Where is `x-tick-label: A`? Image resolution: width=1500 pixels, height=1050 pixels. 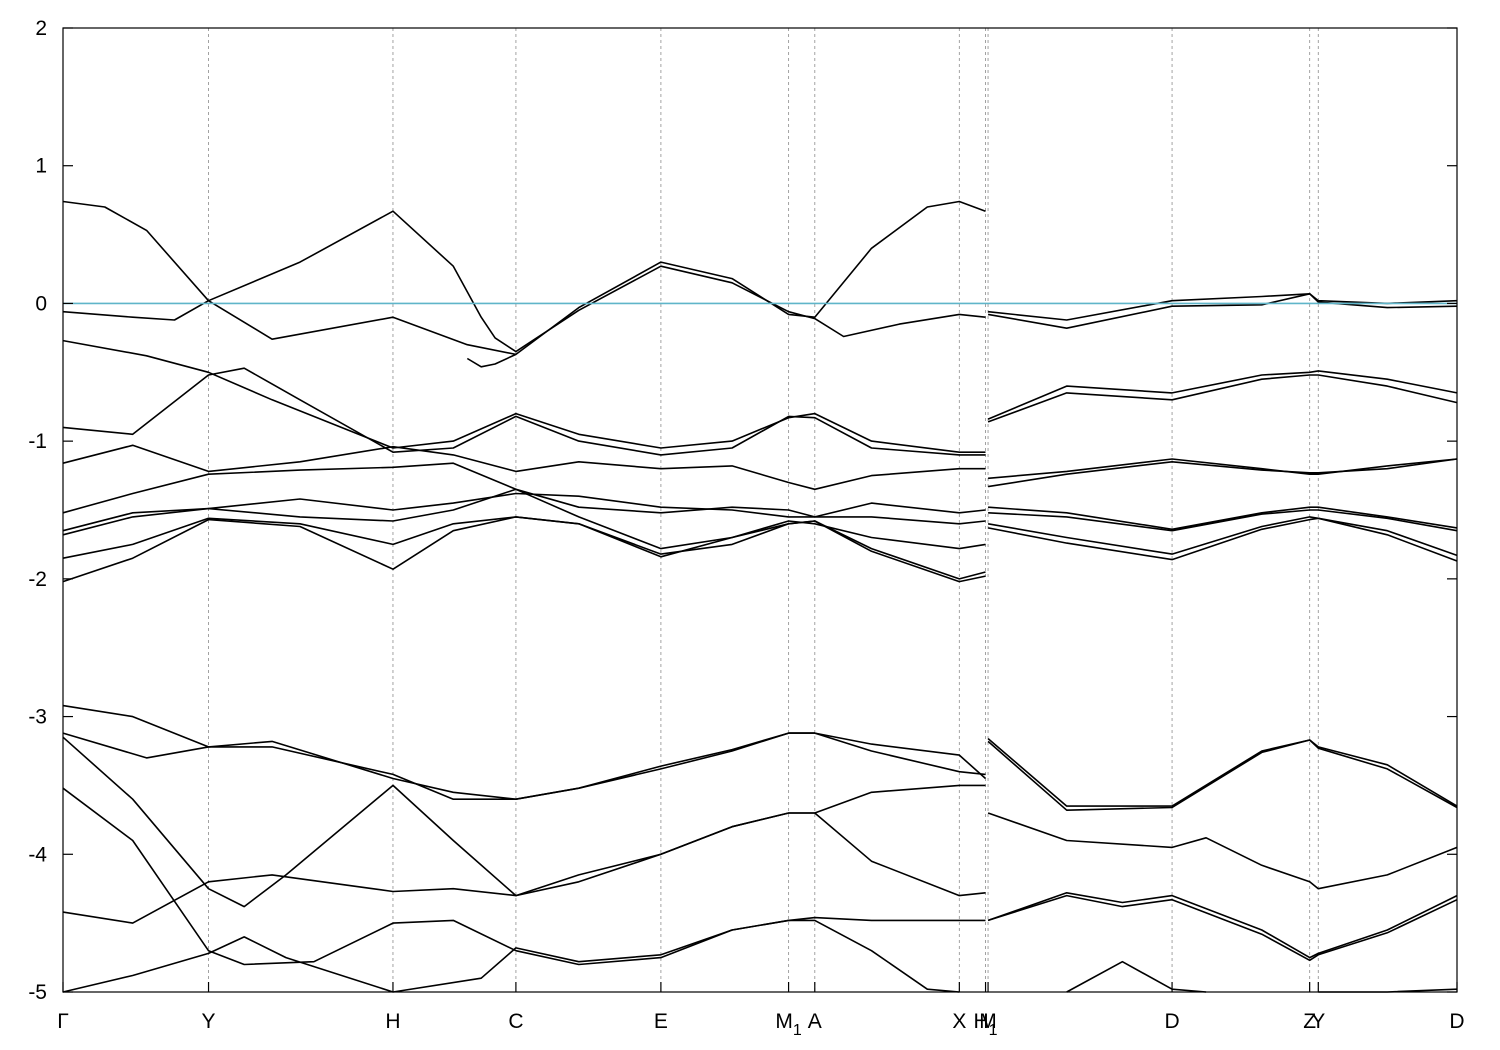 x-tick-label: A is located at coordinates (815, 1021).